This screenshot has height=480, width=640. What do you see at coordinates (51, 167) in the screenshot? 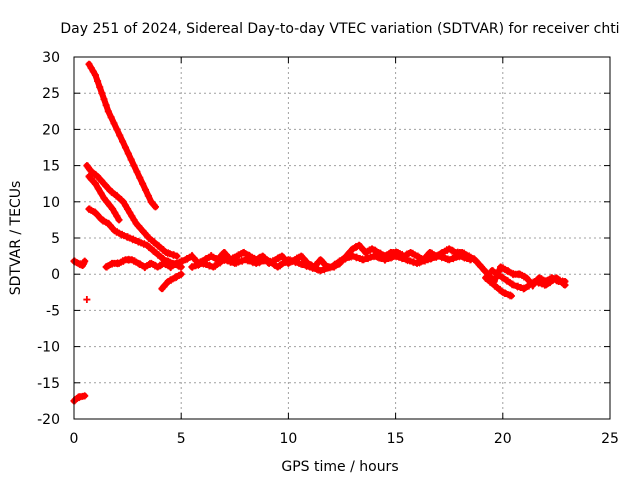
I see `y-tick-label: 15` at bounding box center [51, 167].